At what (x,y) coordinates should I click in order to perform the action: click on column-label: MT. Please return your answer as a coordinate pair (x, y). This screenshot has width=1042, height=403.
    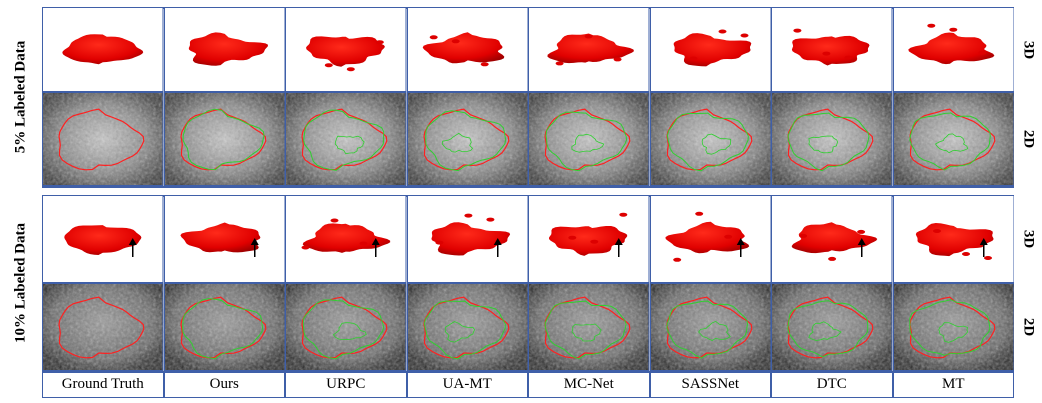
    Looking at the image, I should click on (953, 385).